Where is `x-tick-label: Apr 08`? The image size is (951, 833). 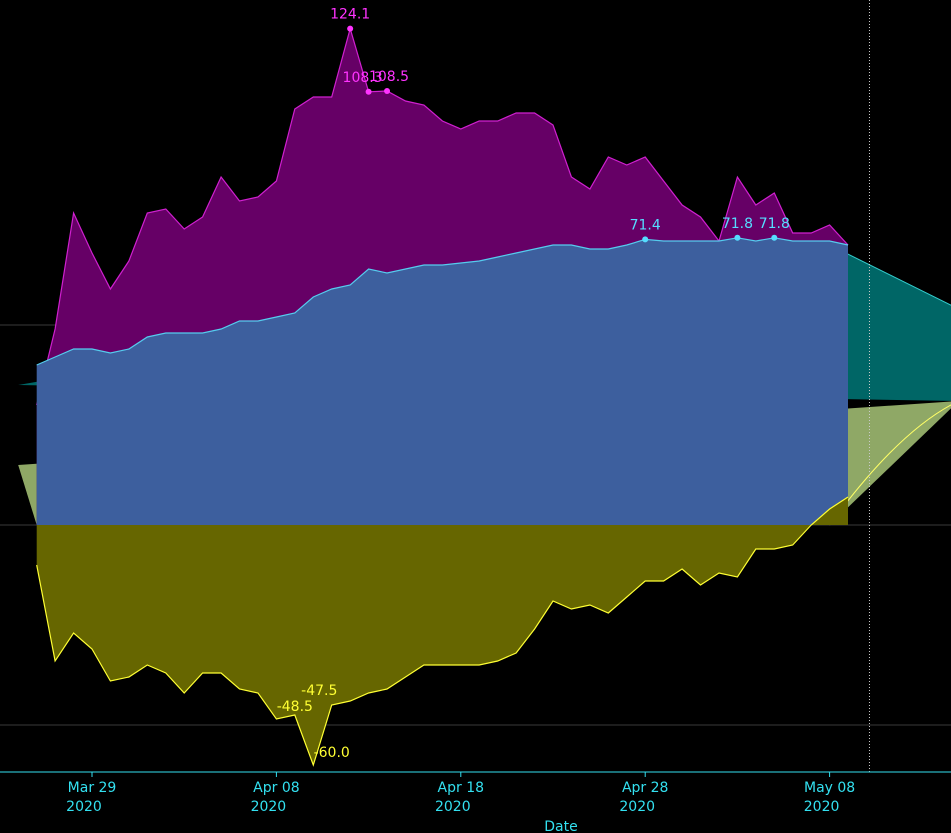
x-tick-label: Apr 08 is located at coordinates (276, 788).